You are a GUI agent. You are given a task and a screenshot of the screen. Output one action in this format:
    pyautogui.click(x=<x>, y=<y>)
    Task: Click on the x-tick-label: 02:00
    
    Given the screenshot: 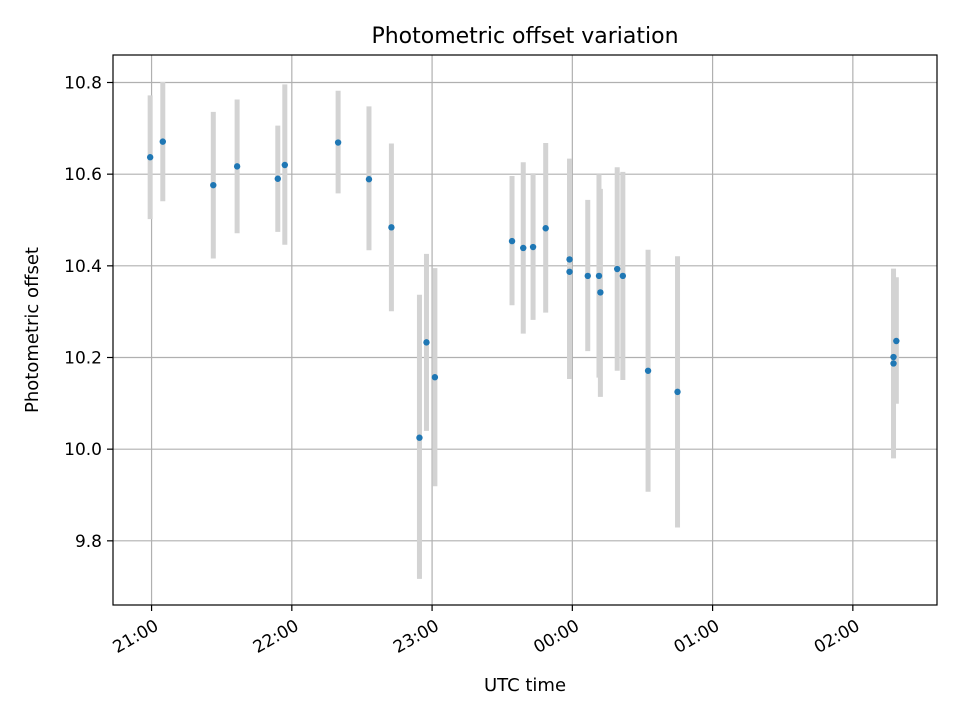 What is the action you would take?
    pyautogui.click(x=837, y=637)
    